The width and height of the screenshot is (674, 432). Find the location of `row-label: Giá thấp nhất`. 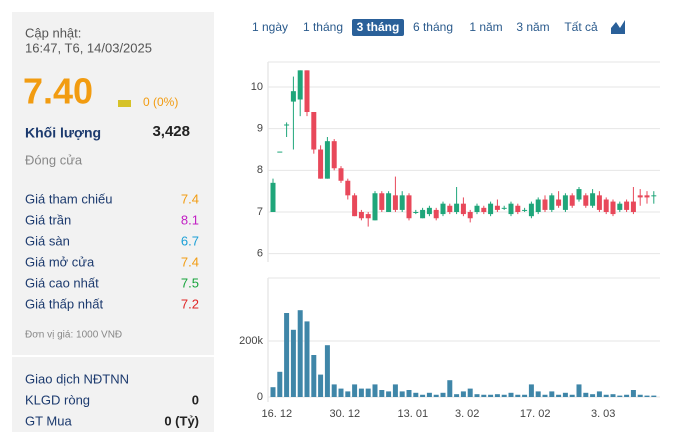

row-label: Giá thấp nhất is located at coordinates (64, 303).